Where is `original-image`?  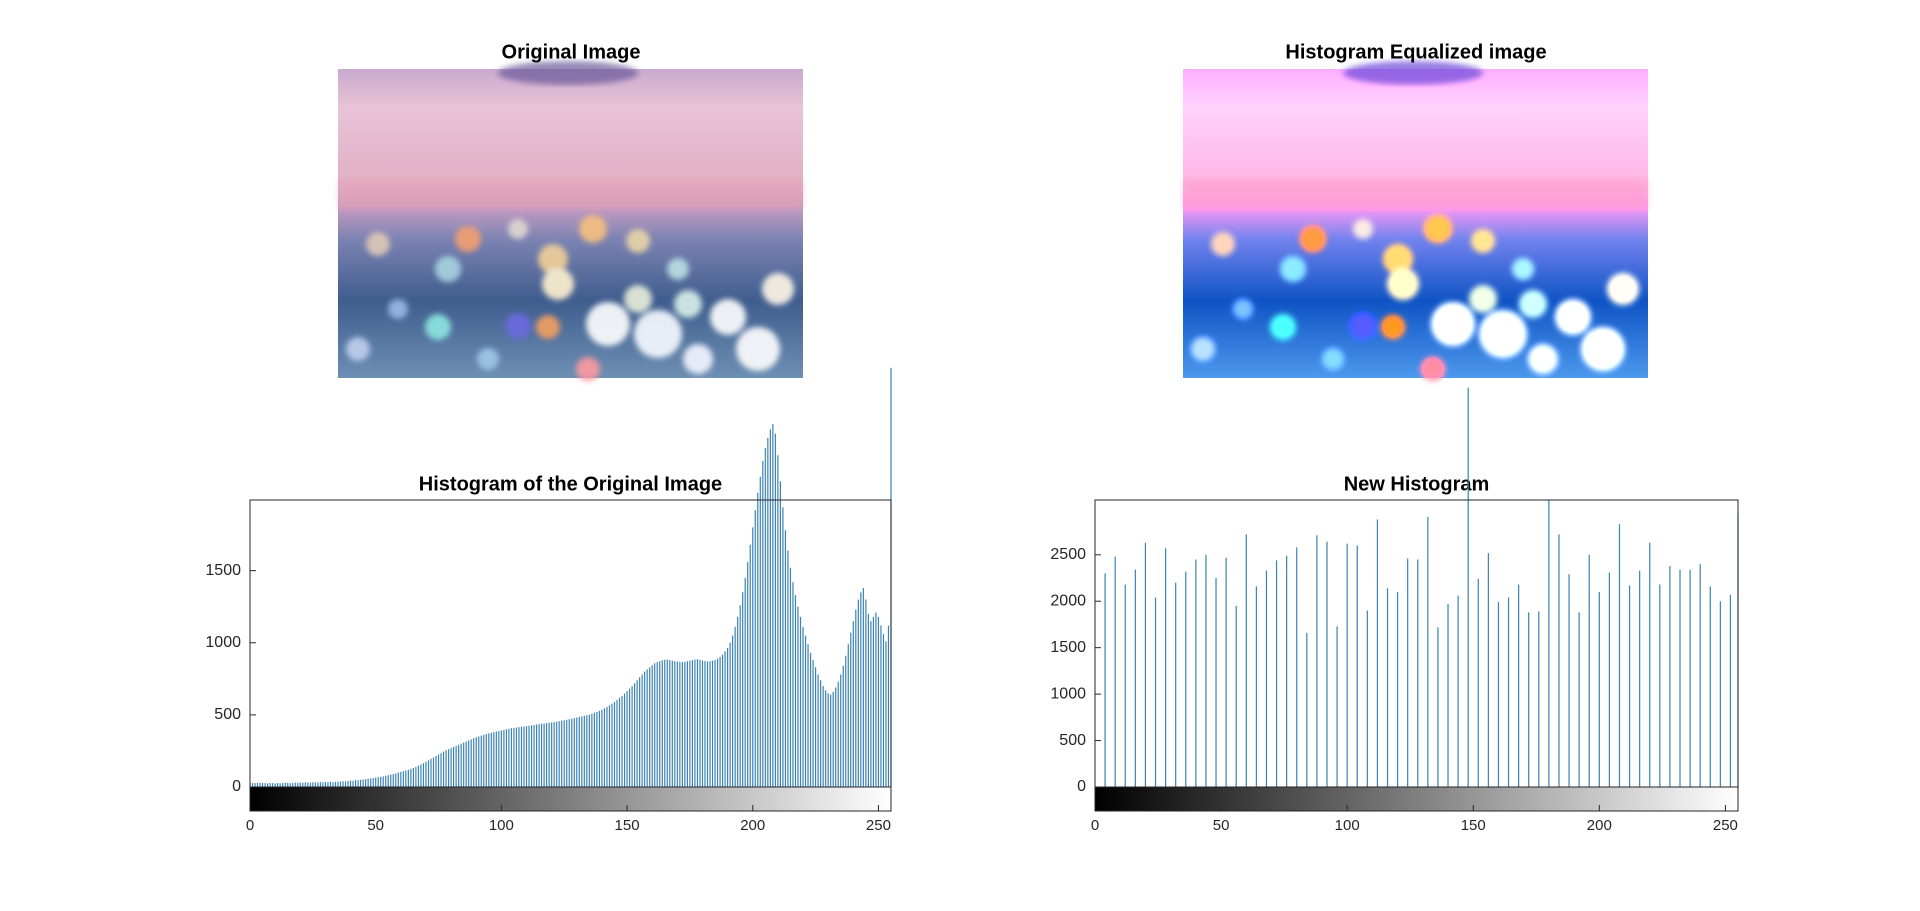 original-image is located at coordinates (570, 221).